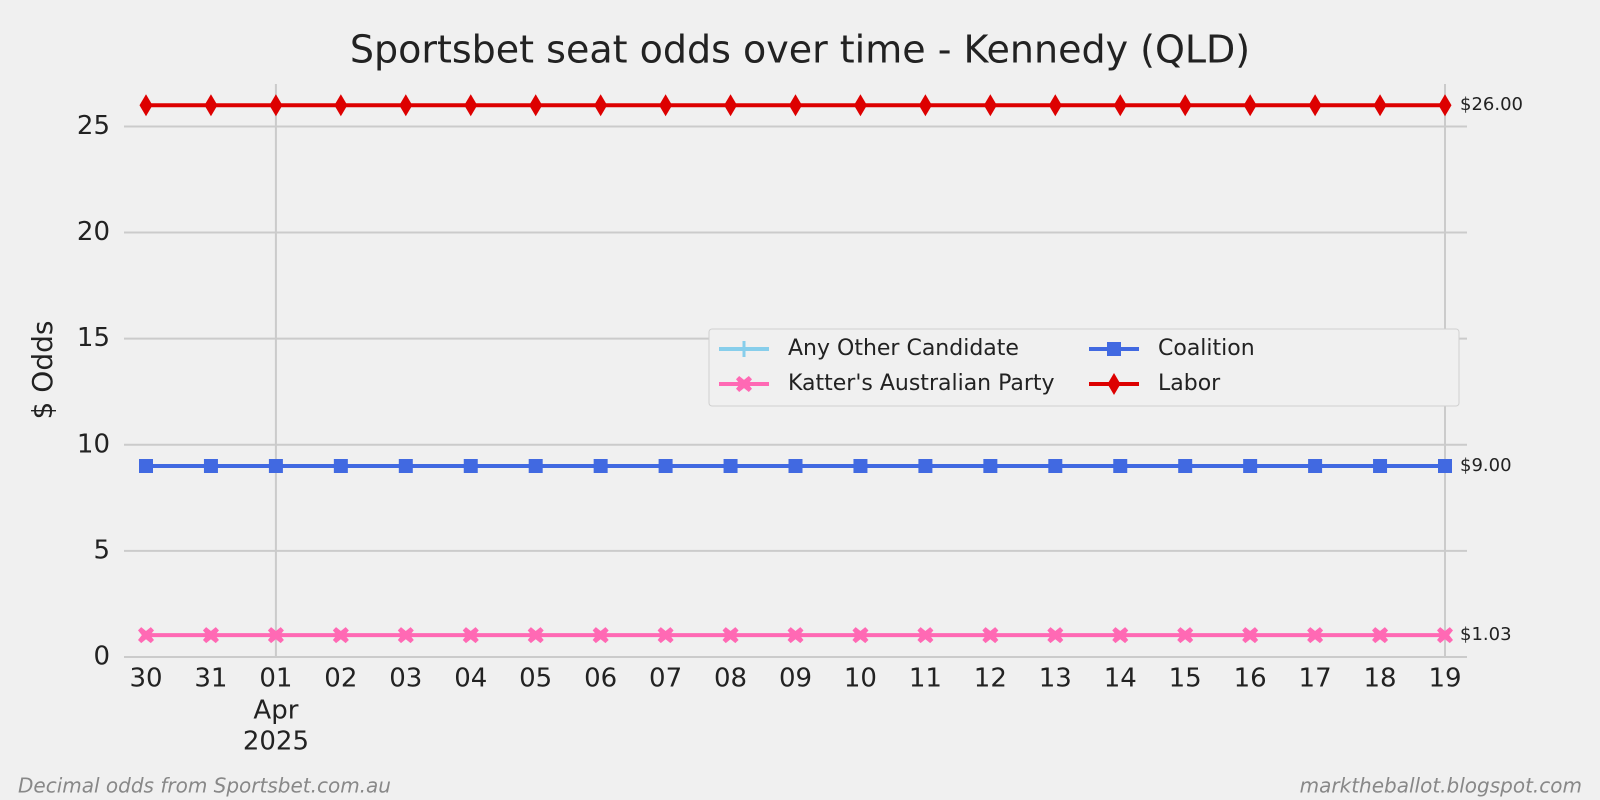 The image size is (1600, 800). I want to click on x-tick-label: 14, so click(1120, 679).